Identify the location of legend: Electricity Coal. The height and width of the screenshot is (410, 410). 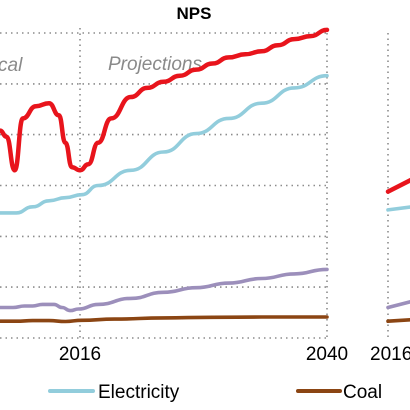
(215, 392).